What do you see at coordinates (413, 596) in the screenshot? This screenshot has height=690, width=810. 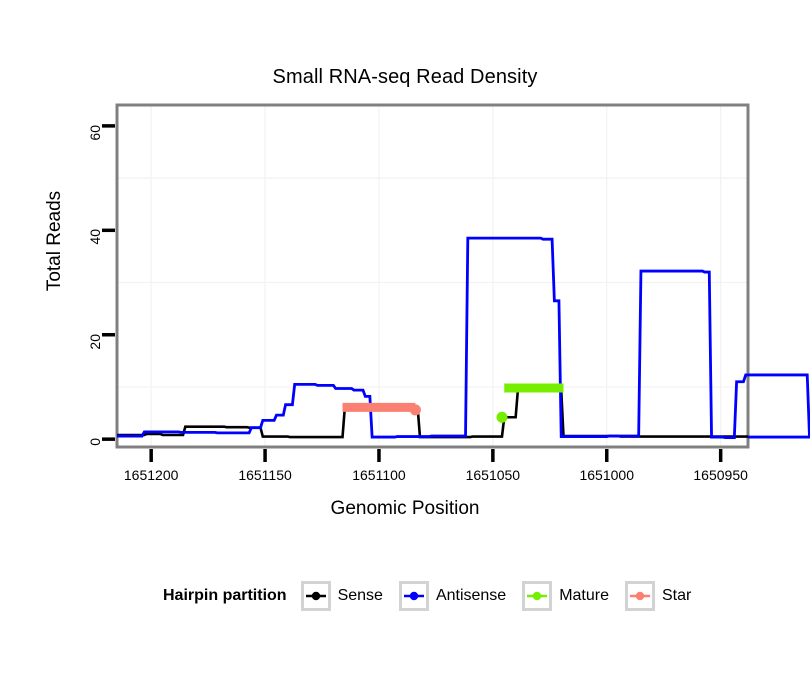 I see `legend-key-antisense-icon` at bounding box center [413, 596].